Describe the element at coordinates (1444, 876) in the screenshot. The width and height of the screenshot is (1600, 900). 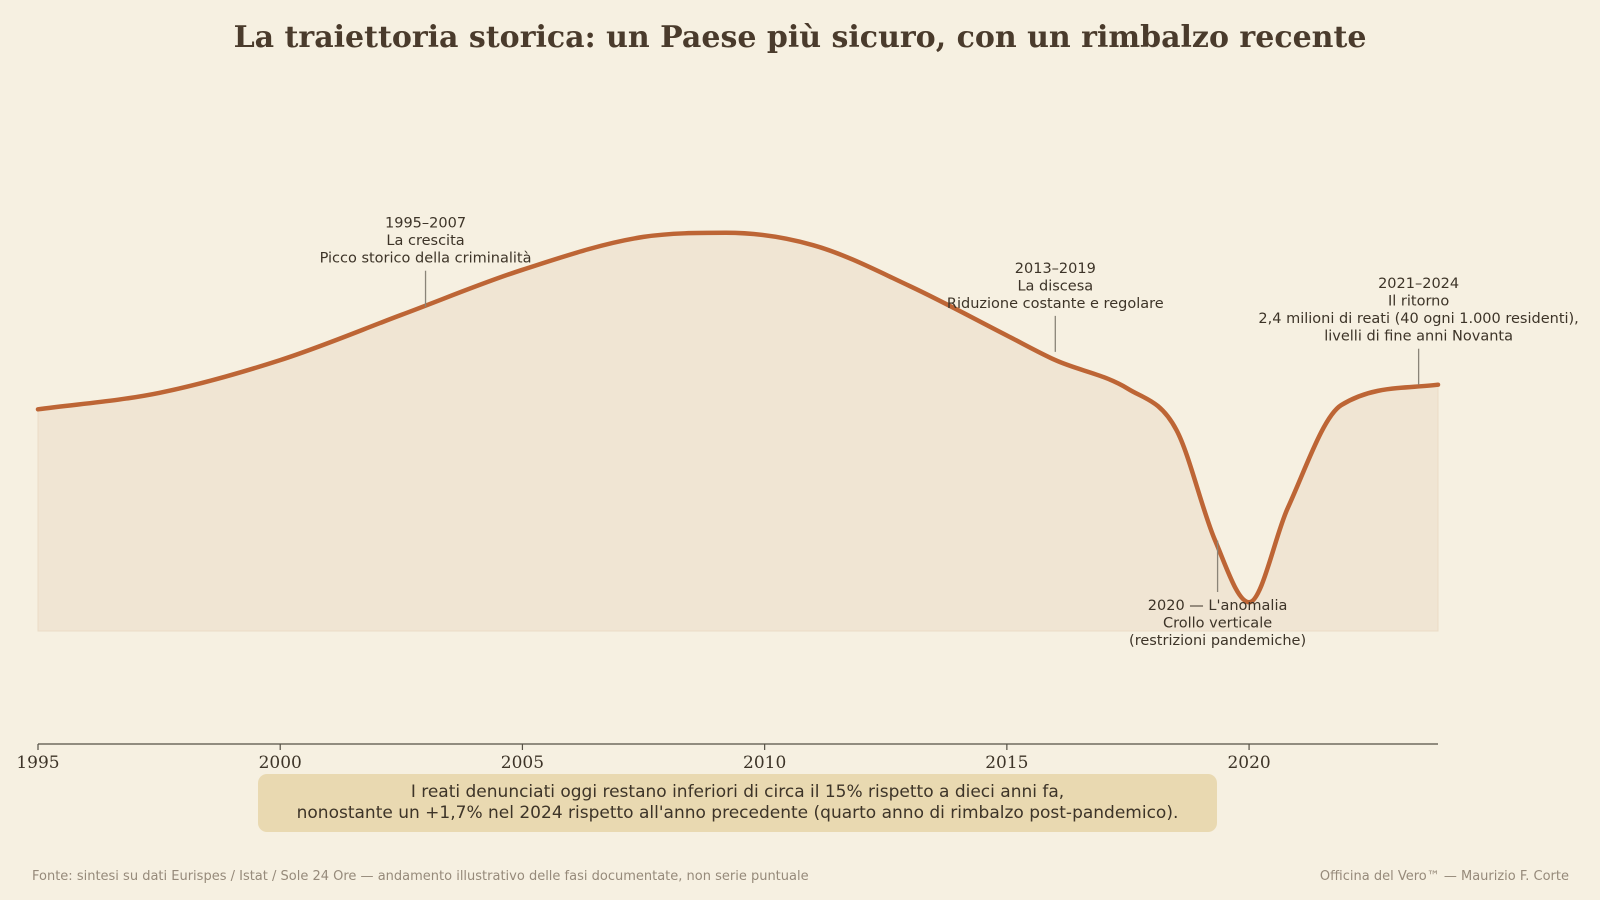
I see `credit: Officina del Vero™ — Maurizio F. Corte` at that location.